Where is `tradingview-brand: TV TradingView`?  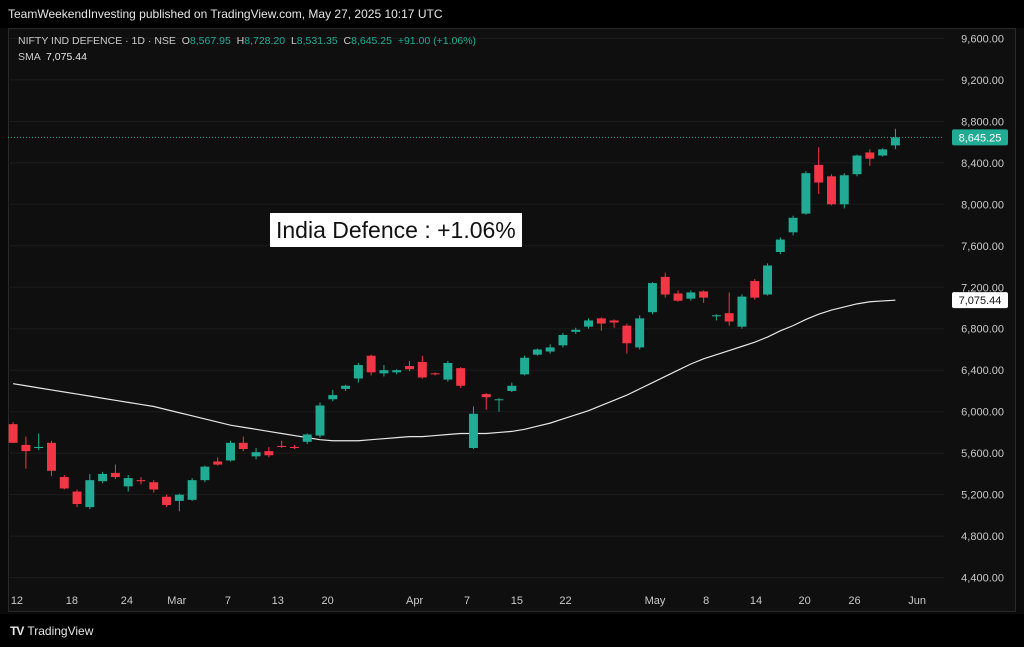
tradingview-brand: TV TradingView is located at coordinates (51, 631).